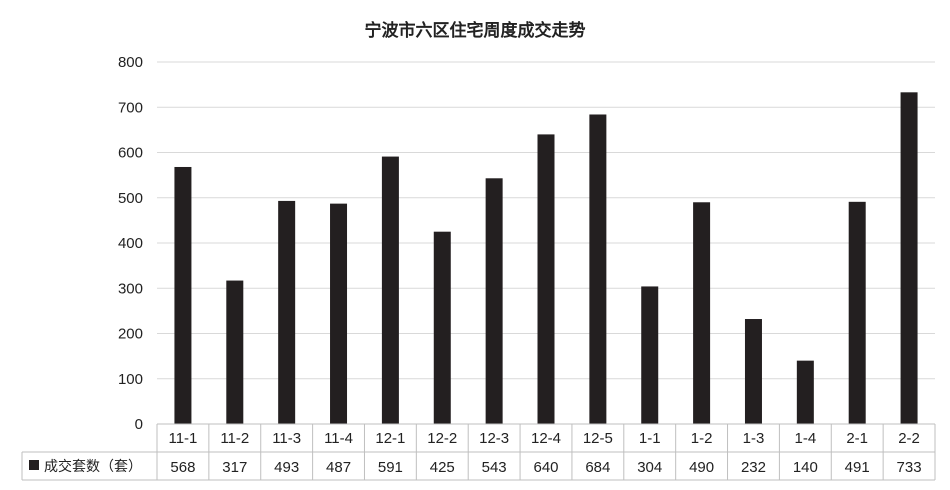 This screenshot has height=490, width=950. What do you see at coordinates (546, 438) in the screenshot?
I see `x-tick-label: 12-4` at bounding box center [546, 438].